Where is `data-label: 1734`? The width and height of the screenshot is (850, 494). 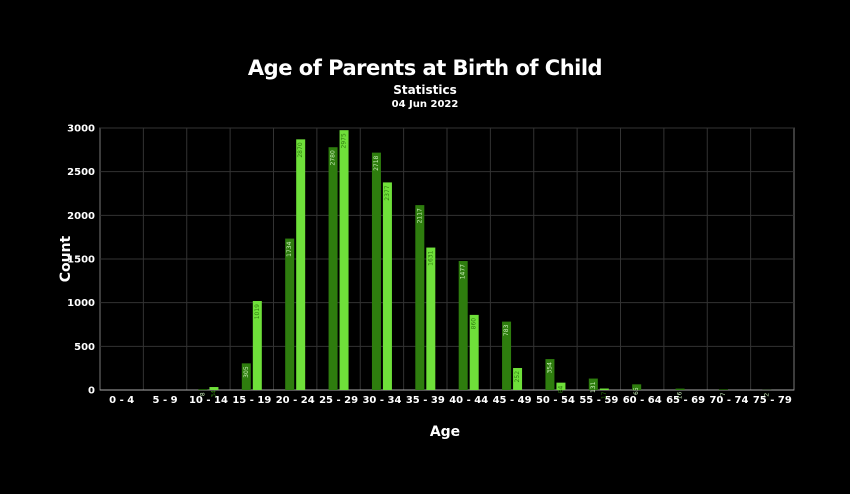
data-label: 1734 is located at coordinates (289, 248).